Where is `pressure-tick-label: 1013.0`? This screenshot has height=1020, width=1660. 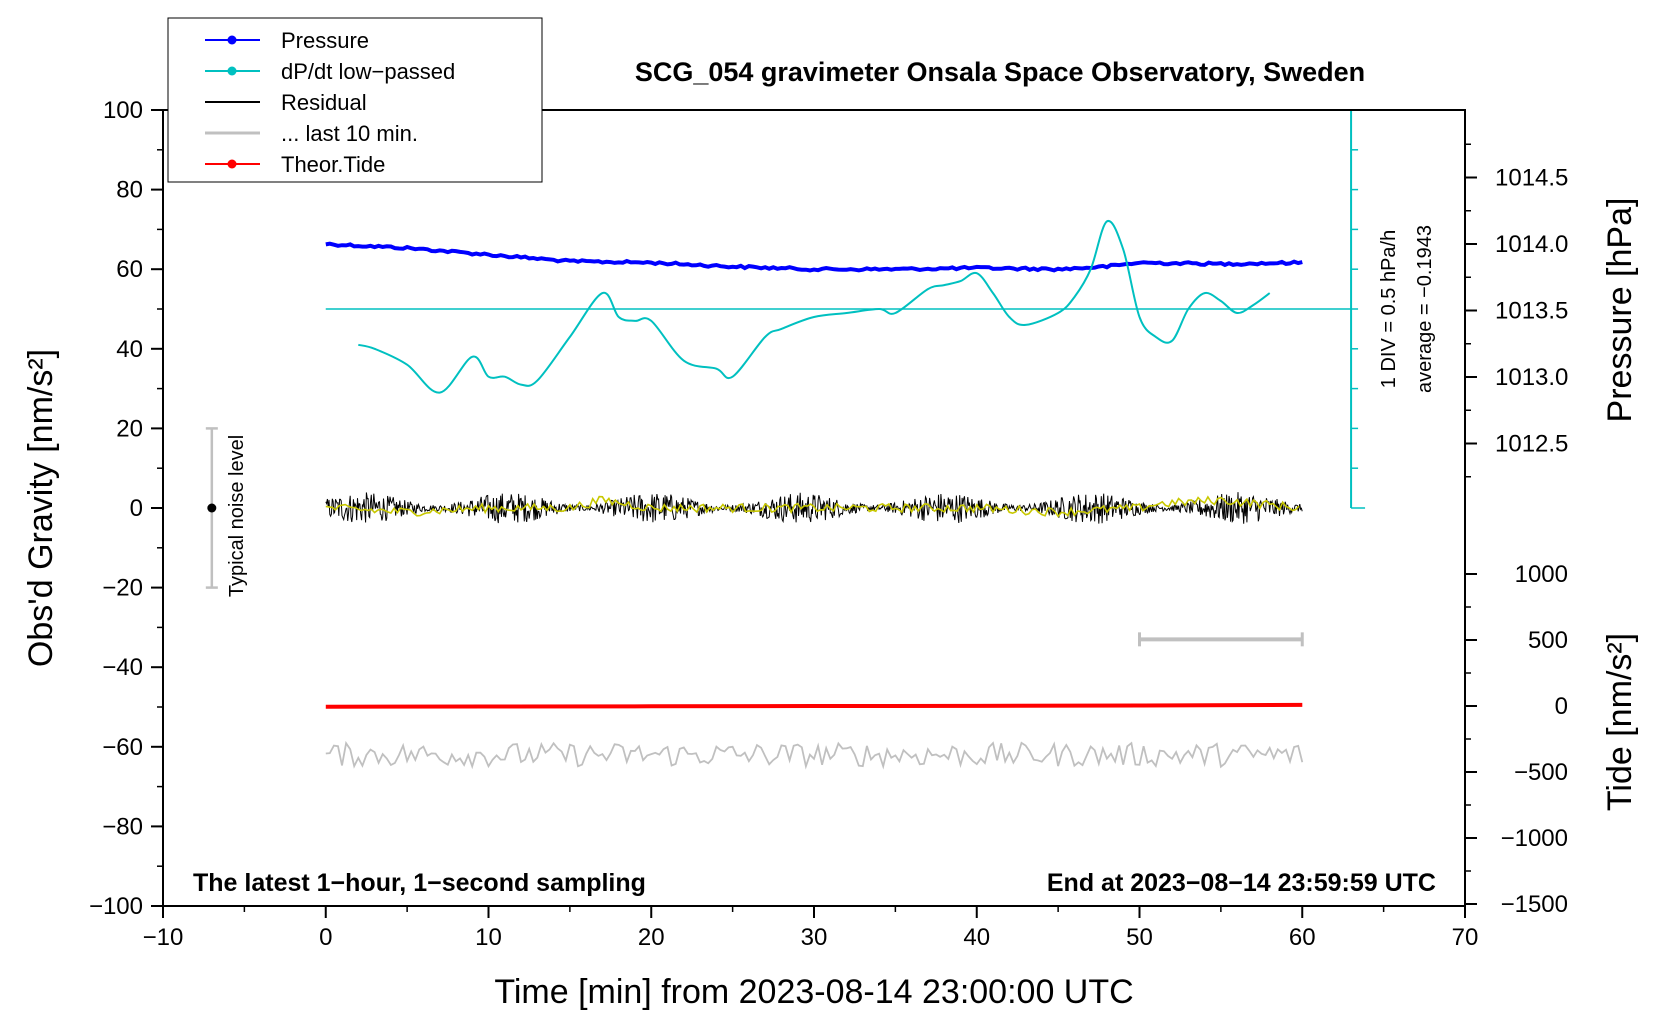
pressure-tick-label: 1013.0 is located at coordinates (1531, 377).